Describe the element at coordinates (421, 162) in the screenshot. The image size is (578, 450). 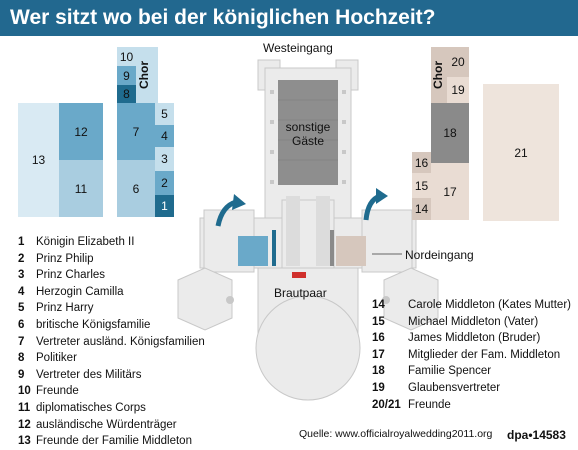
I see `block-16: 16` at that location.